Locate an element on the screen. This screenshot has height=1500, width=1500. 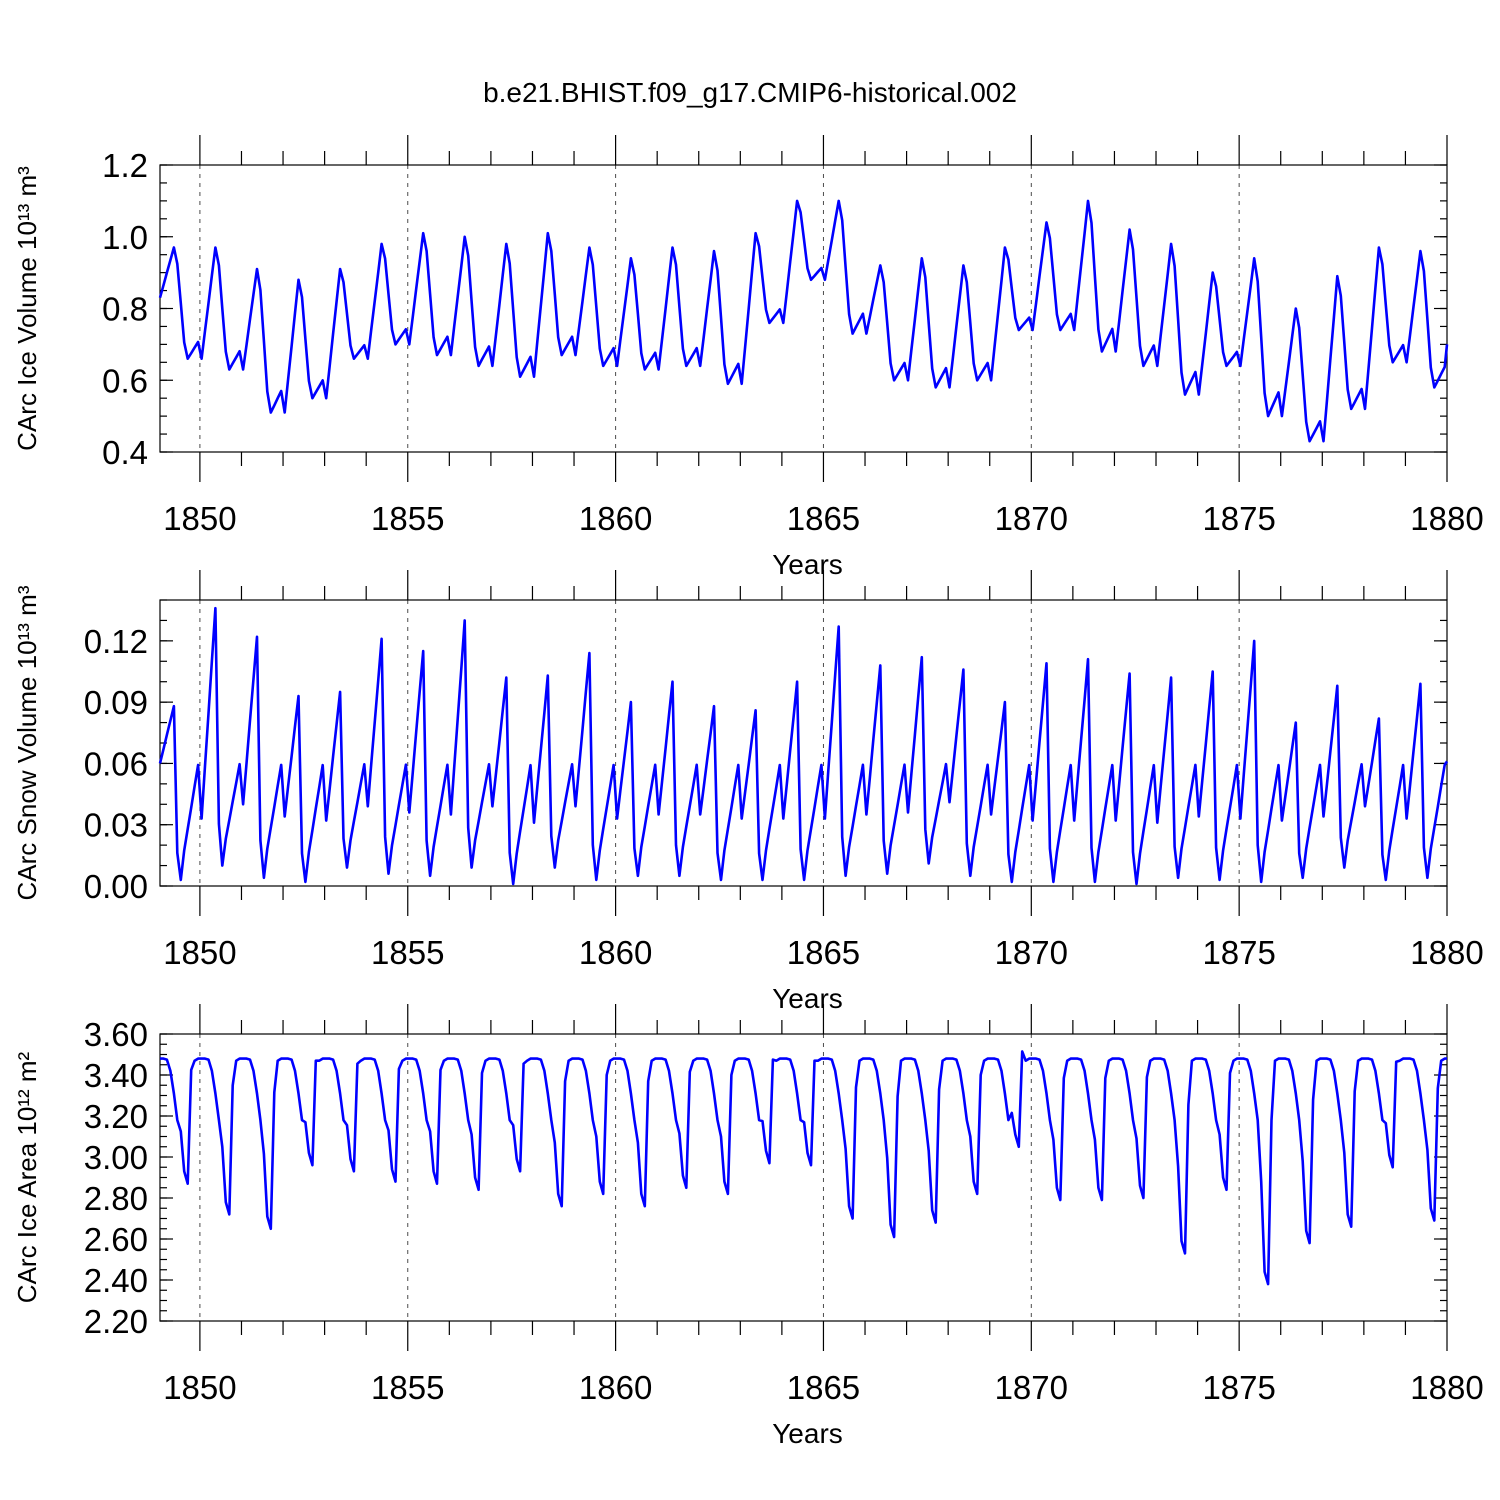
y-tick-label: 3.00 is located at coordinates (116, 1157).